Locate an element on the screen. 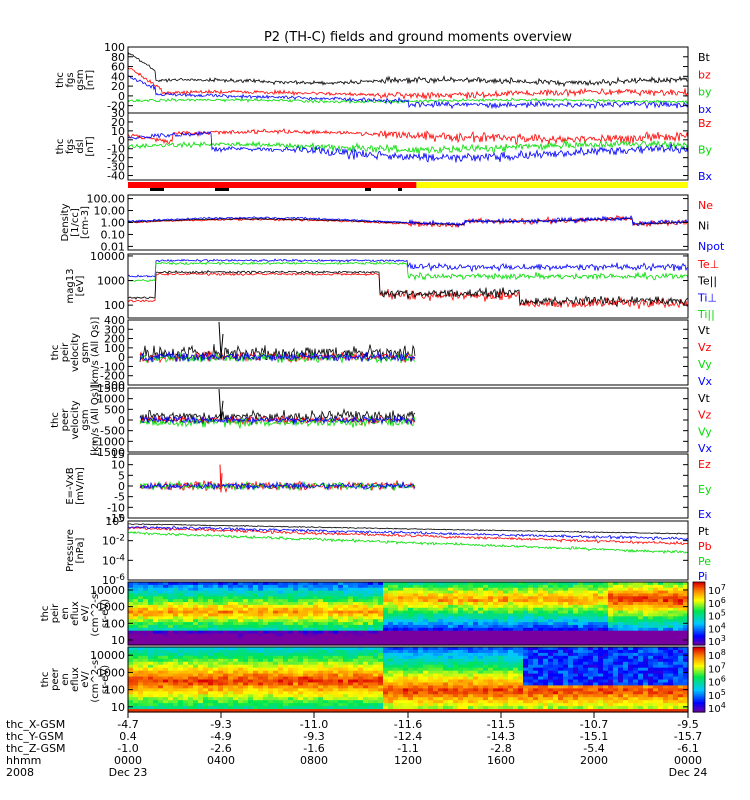 The width and height of the screenshot is (750, 800). colorbar-label: 107 is located at coordinates (717, 590).